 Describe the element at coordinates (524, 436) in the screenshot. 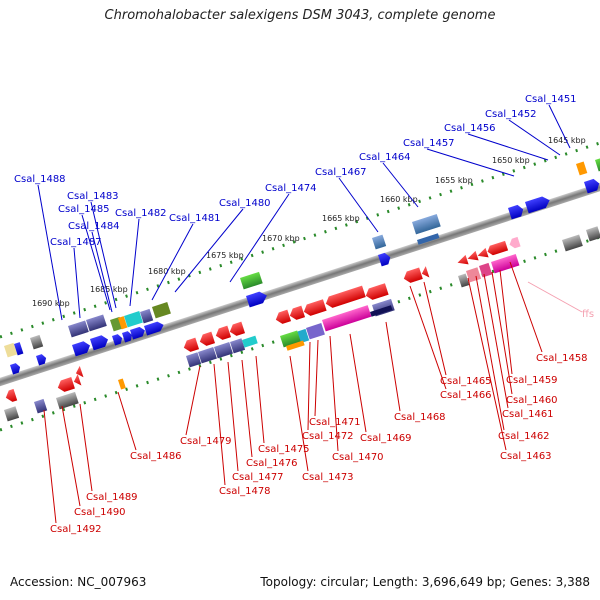

I see `reverse-gene-label: Csal_1462` at that location.